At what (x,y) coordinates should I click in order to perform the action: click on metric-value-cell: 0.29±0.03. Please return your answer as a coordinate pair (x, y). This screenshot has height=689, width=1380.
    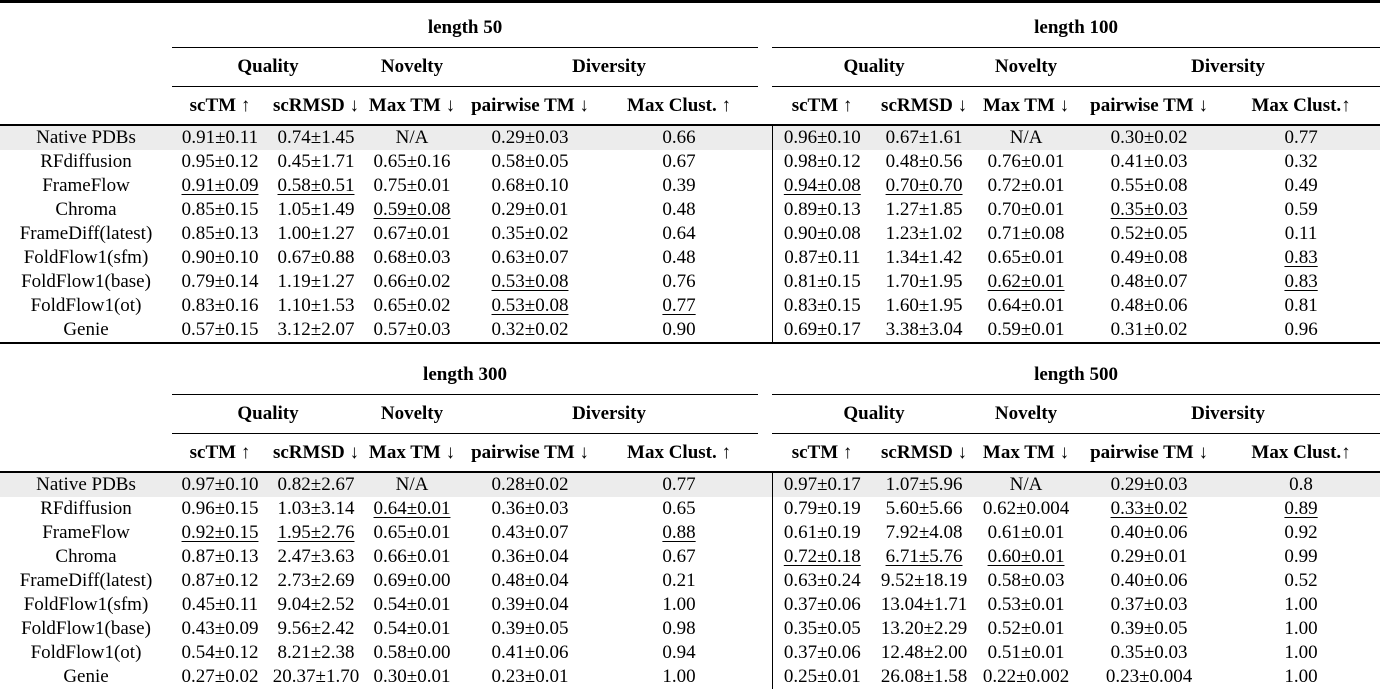
    Looking at the image, I should click on (1149, 484).